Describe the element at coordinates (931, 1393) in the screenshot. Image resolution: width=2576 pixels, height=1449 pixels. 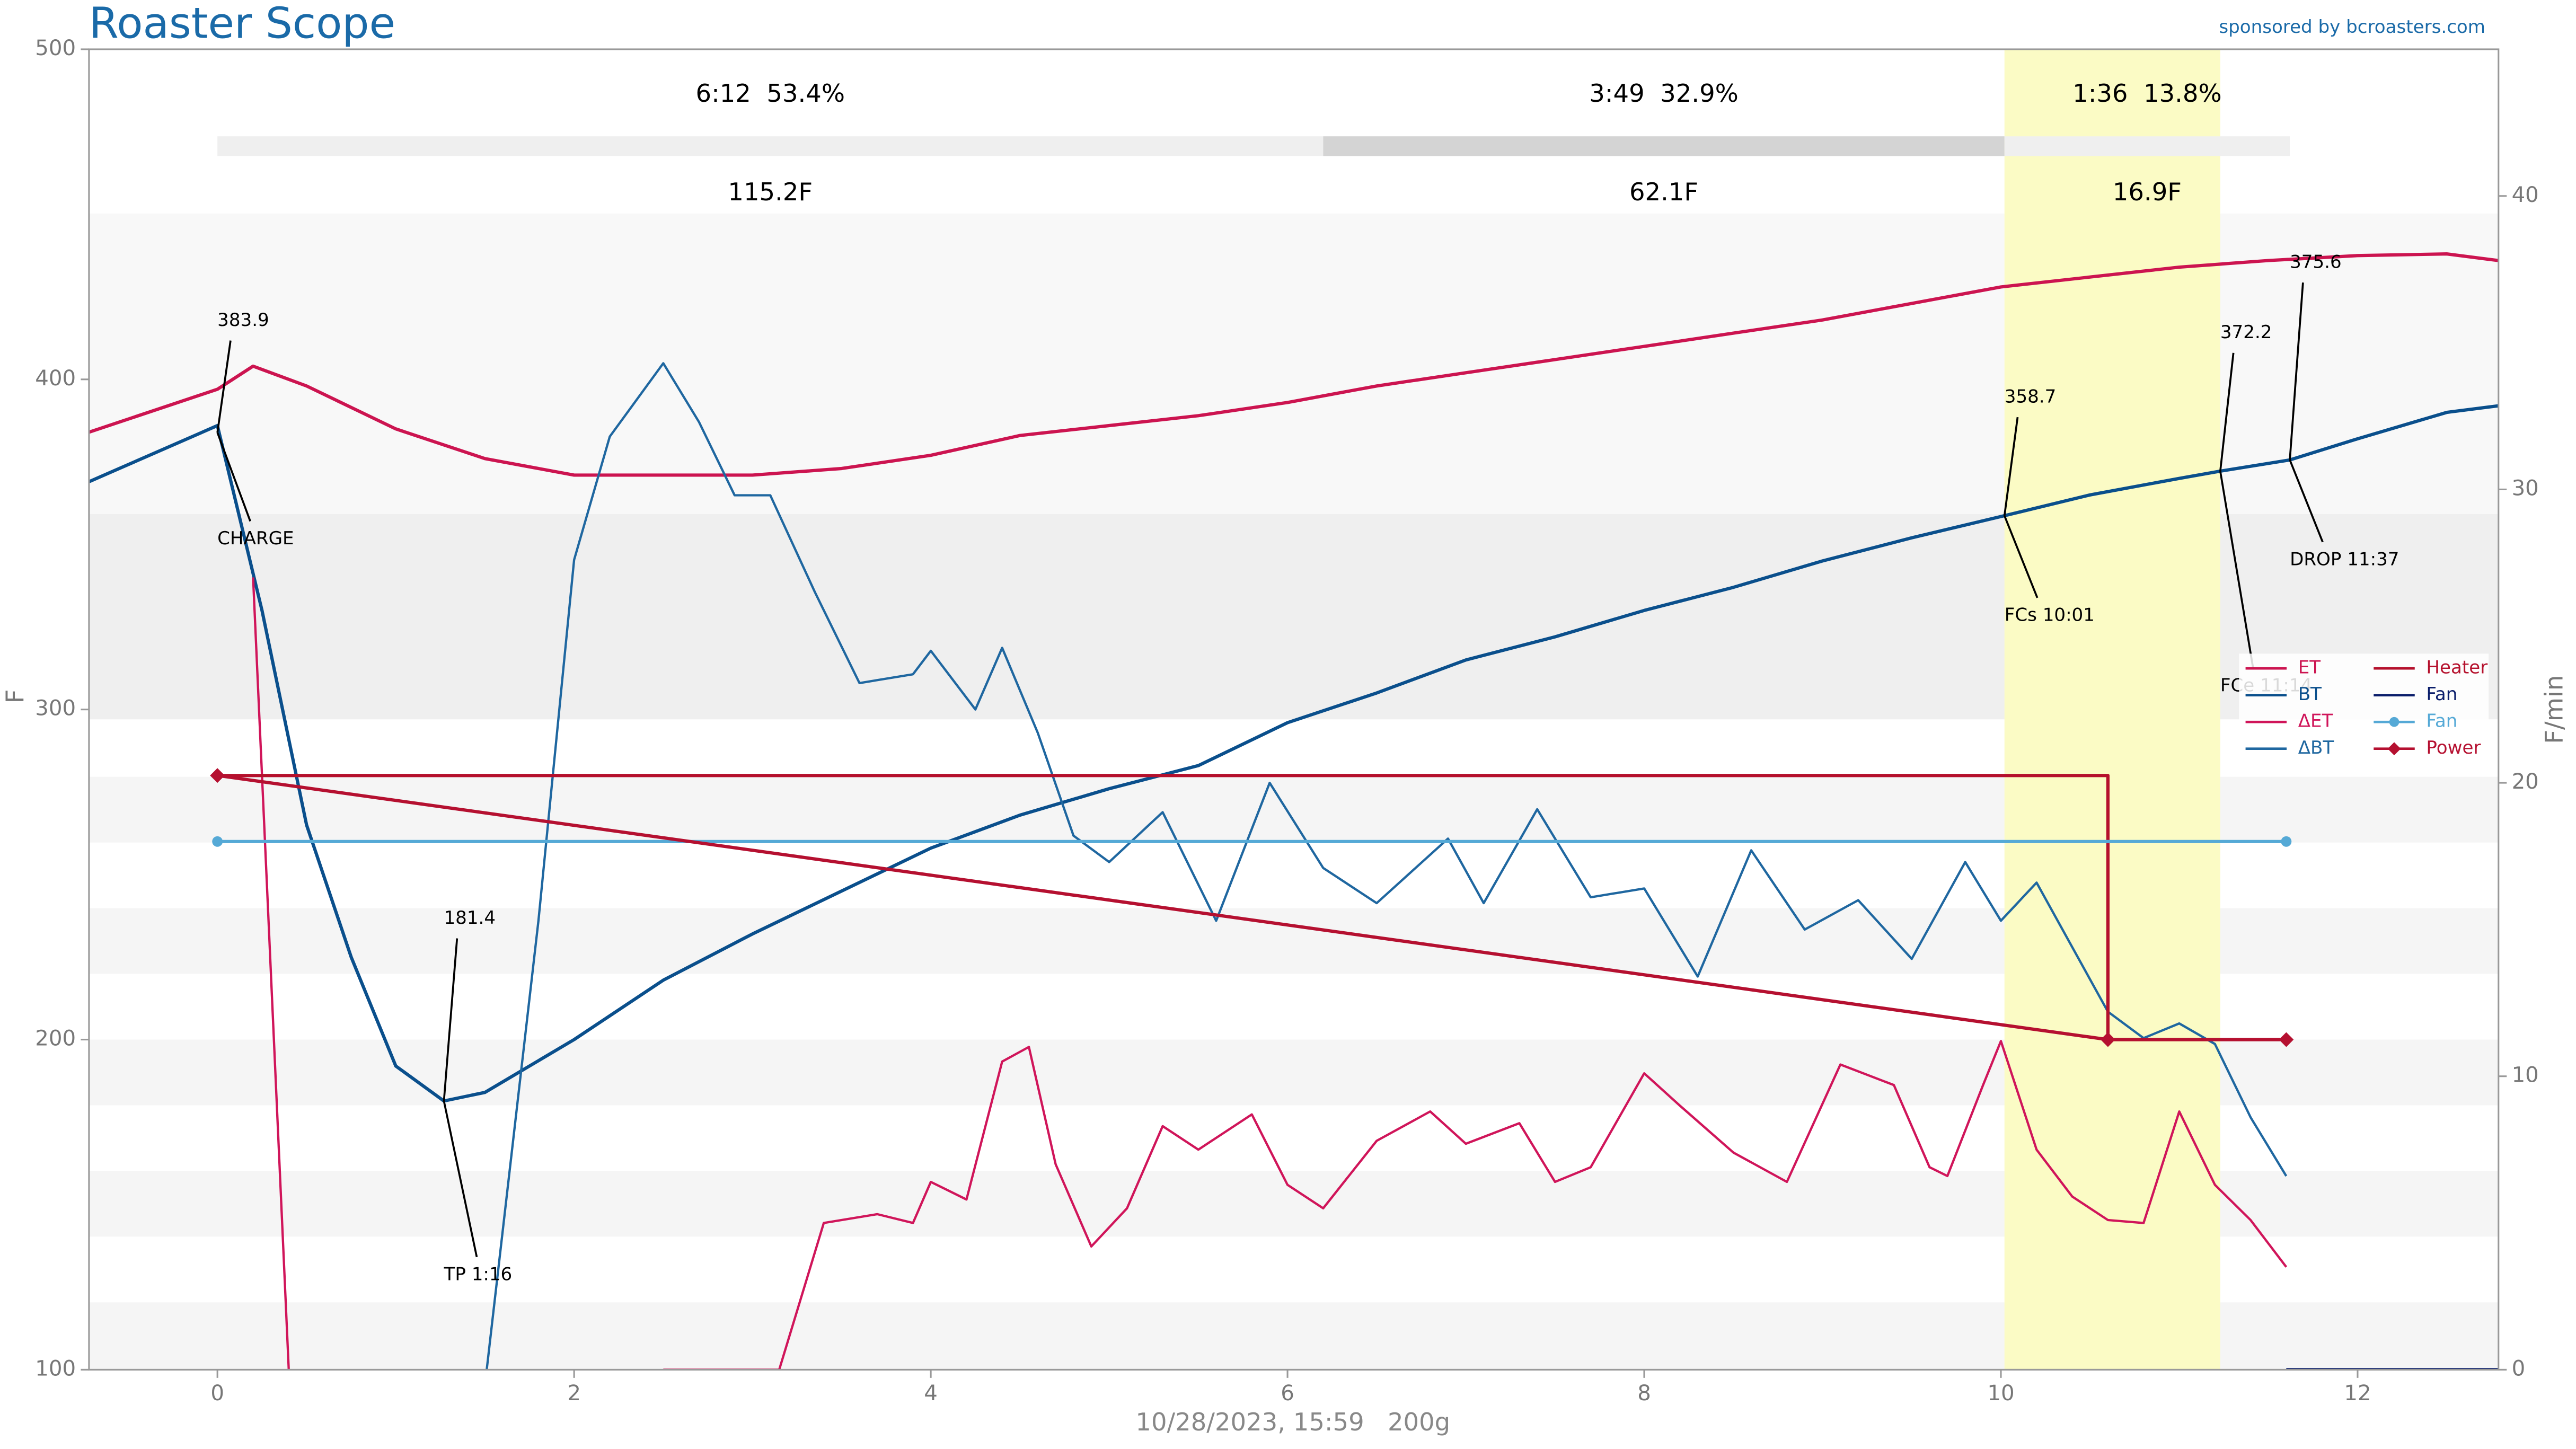
I see `x-tick-label: 4` at that location.